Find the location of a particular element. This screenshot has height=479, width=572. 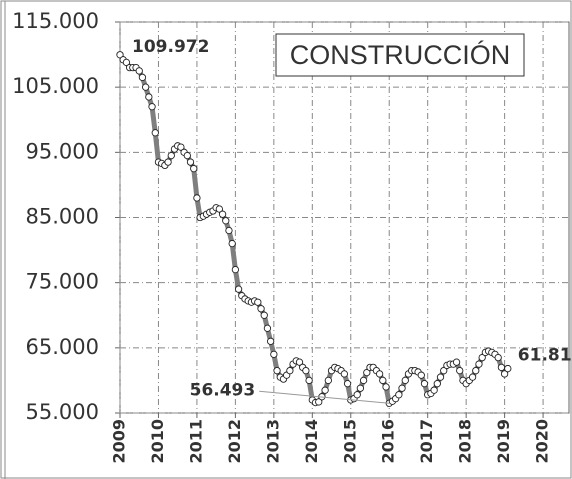

x-tick-label: 2012 is located at coordinates (234, 441).